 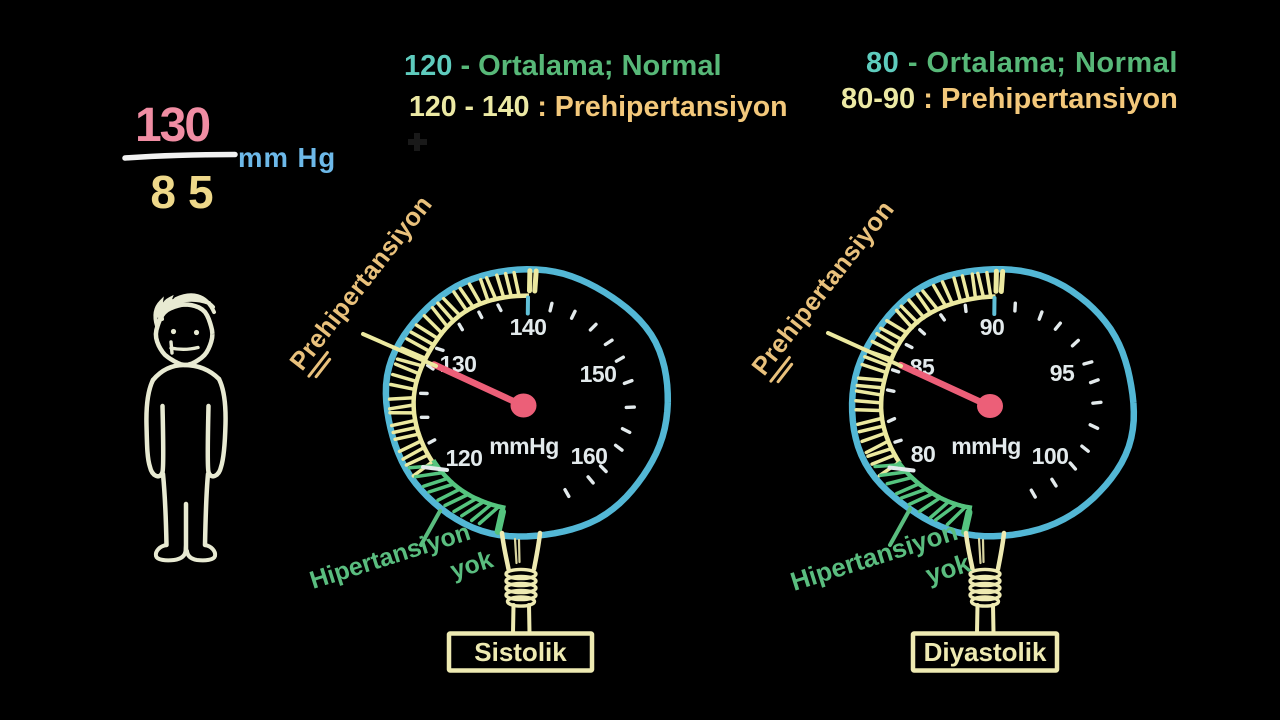 I want to click on svg-text: 130, so click(x=172, y=125).